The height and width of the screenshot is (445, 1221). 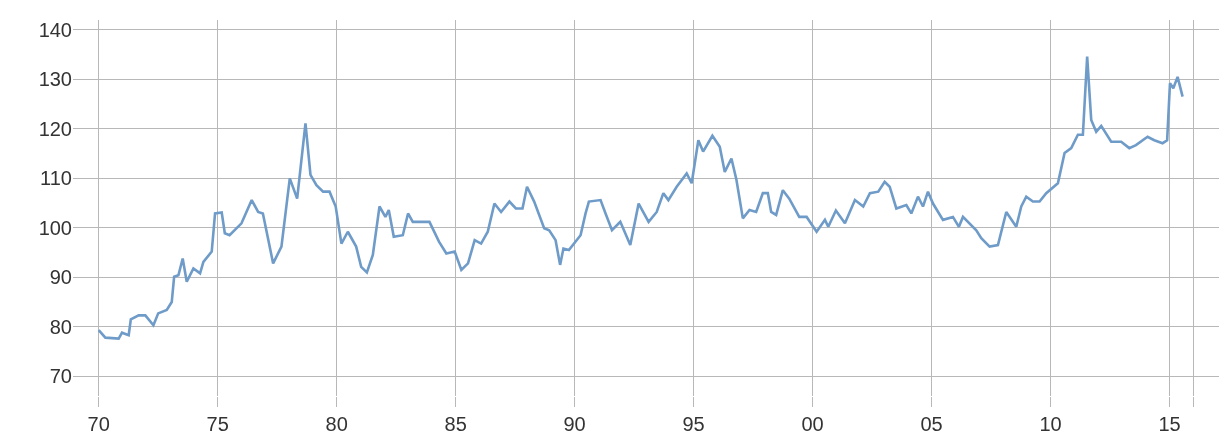 What do you see at coordinates (55, 29) in the screenshot?
I see `y-tick-label: 140` at bounding box center [55, 29].